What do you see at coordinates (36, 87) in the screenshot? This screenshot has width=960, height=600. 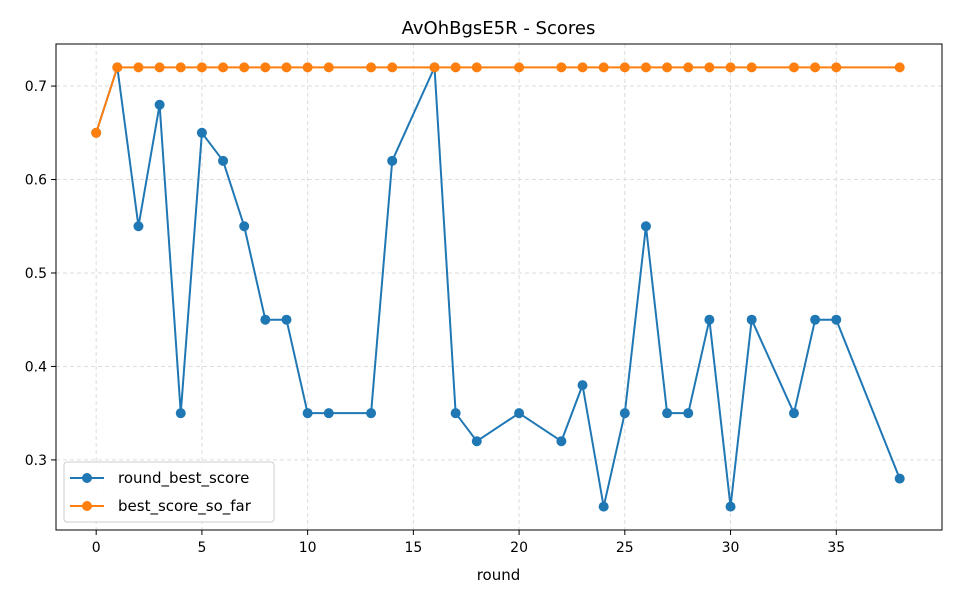 I see `y-tick-label: 0.7` at bounding box center [36, 87].